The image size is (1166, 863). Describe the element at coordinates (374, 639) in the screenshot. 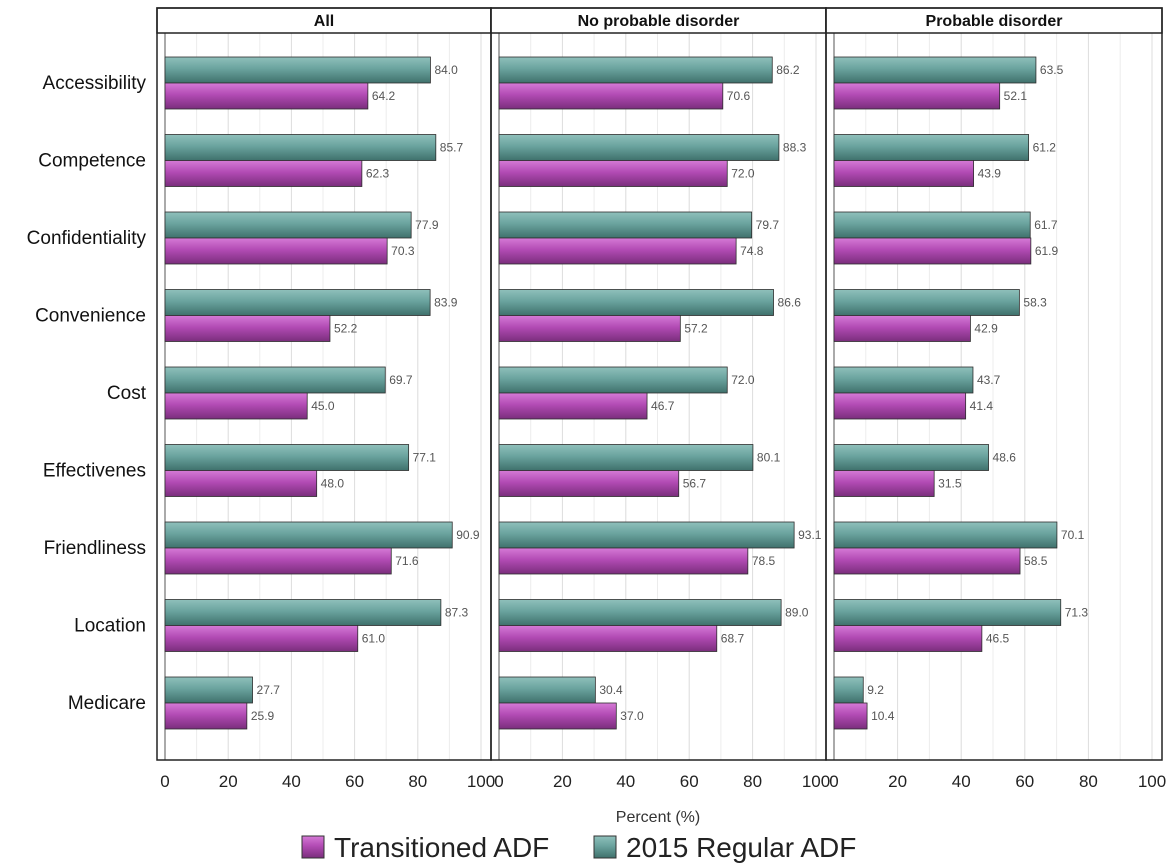

I see `data-label: 61.0` at that location.